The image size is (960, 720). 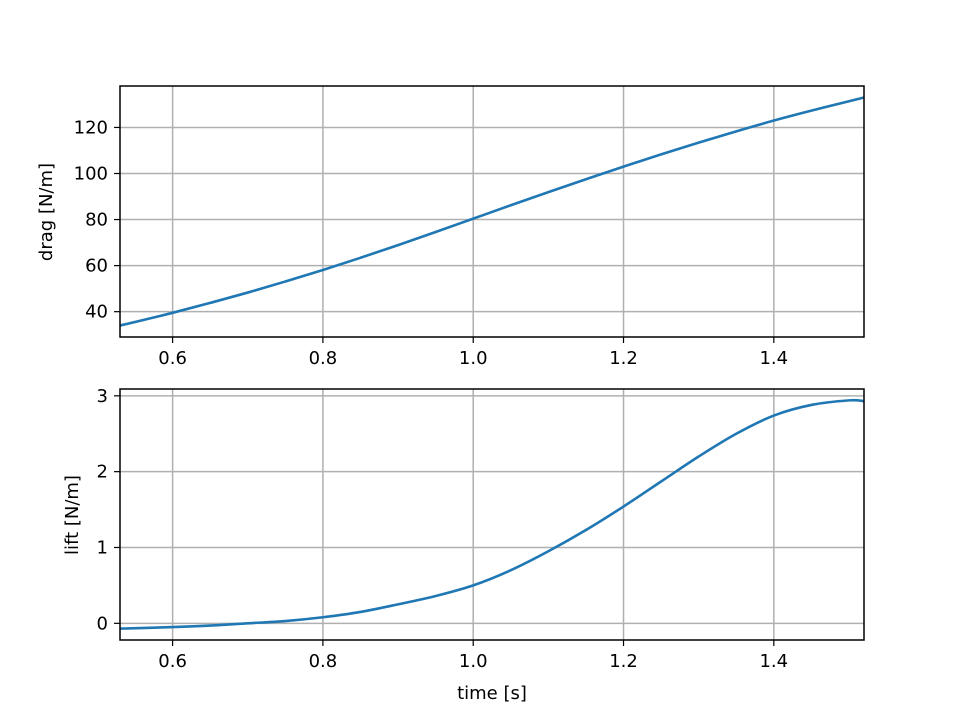 What do you see at coordinates (623, 358) in the screenshot?
I see `drag-x-tick-label: 1.2` at bounding box center [623, 358].